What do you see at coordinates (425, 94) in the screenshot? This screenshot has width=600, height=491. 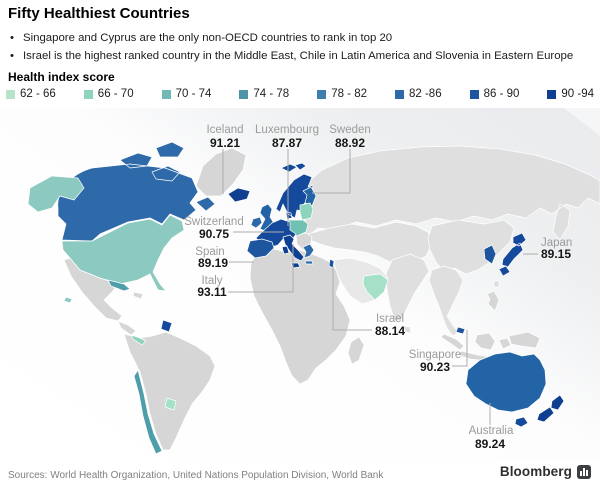 I see `legend-label: 82 -86` at bounding box center [425, 94].